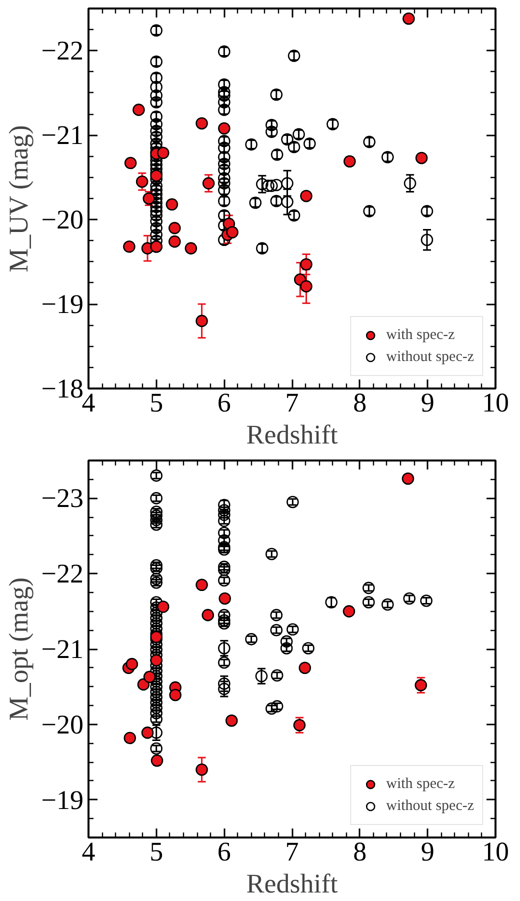  What do you see at coordinates (18, 649) in the screenshot?
I see `y-axis-title: M_opt (mag)` at bounding box center [18, 649].